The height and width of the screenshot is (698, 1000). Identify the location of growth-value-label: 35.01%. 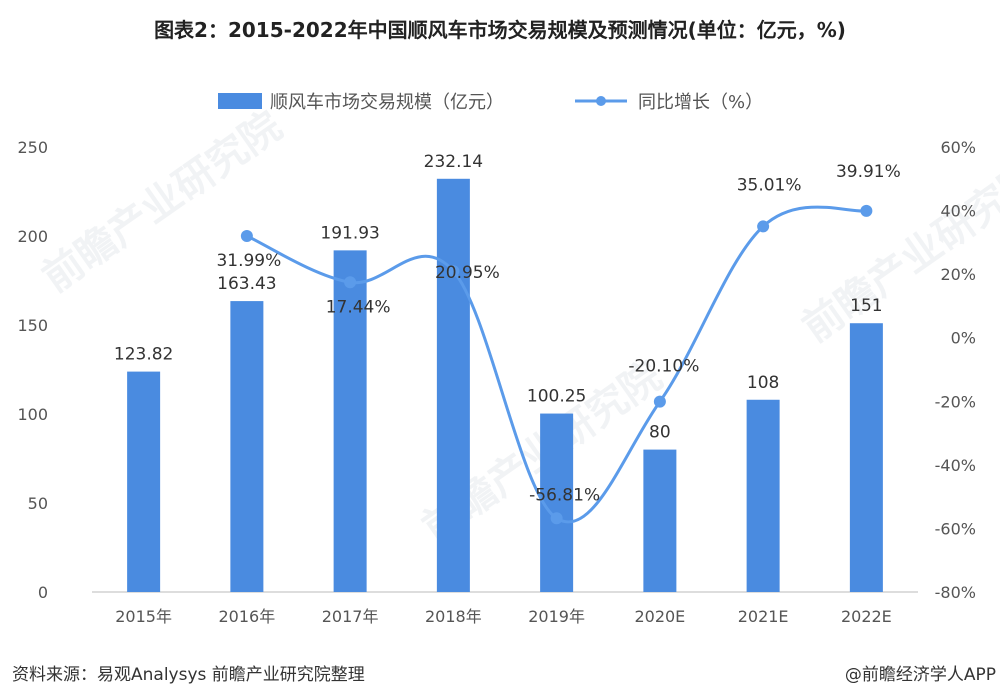
(769, 185).